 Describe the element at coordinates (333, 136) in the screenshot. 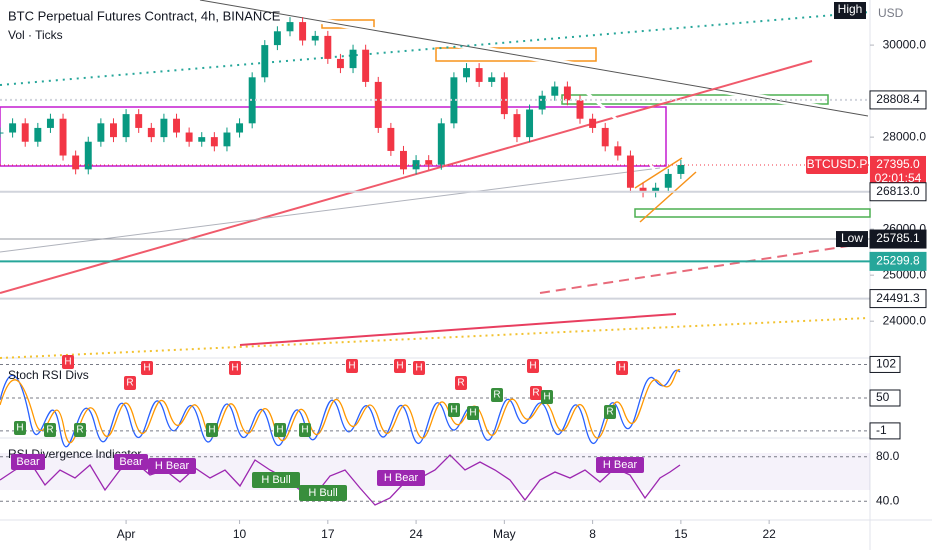

I see `range-box` at that location.